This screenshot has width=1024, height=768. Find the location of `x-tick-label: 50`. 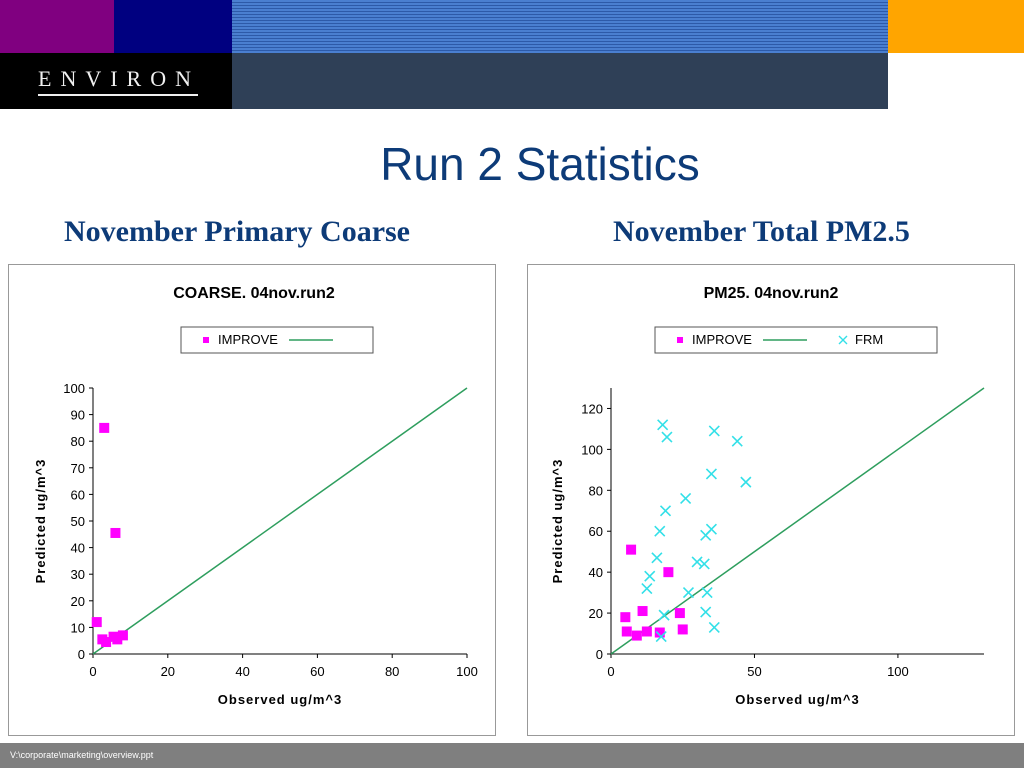

x-tick-label: 50 is located at coordinates (754, 671).